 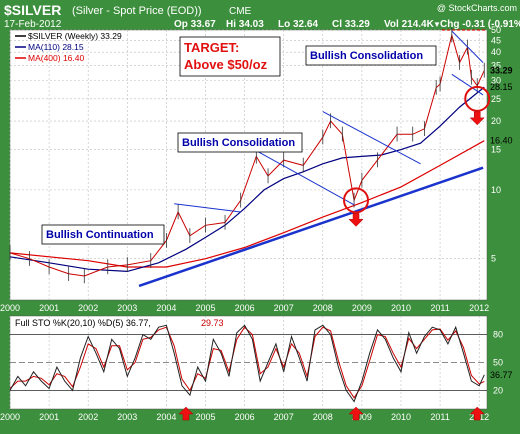 I want to click on annotation-bullish-consolidation-2011: Bullish Consolidation, so click(x=371, y=55).